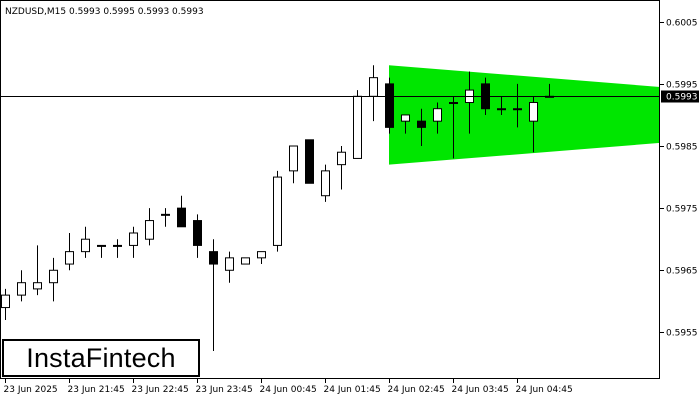  What do you see at coordinates (96, 390) in the screenshot?
I see `time-tick-label: 23 Jun 21:45` at bounding box center [96, 390].